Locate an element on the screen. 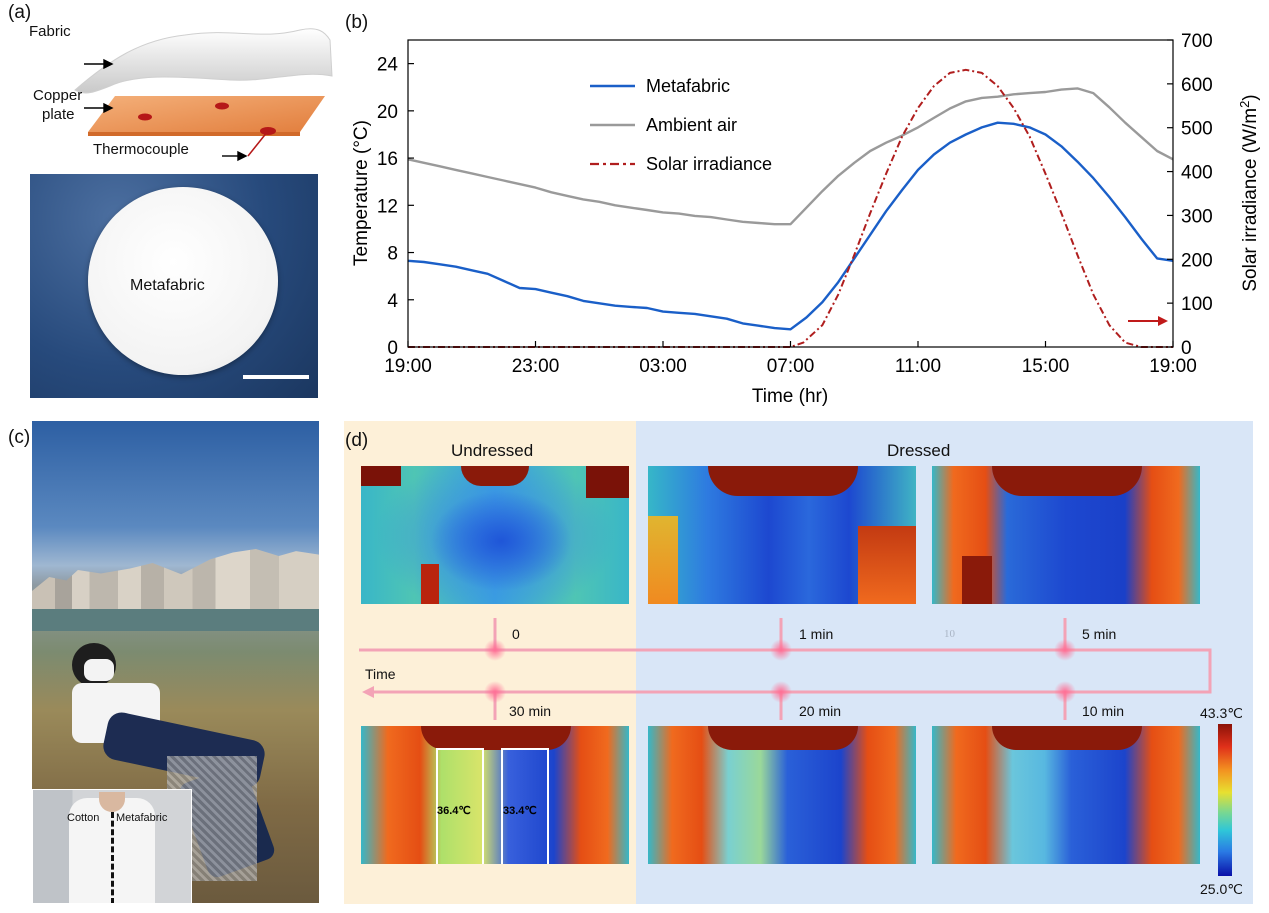 Image resolution: width=1269 pixels, height=913 pixels. metafabric-sample is located at coordinates (183, 281).